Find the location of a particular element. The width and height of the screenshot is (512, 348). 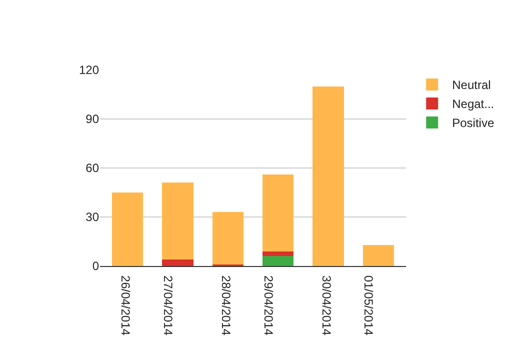

x-tick-label: 01/05/2014 is located at coordinates (369, 305).